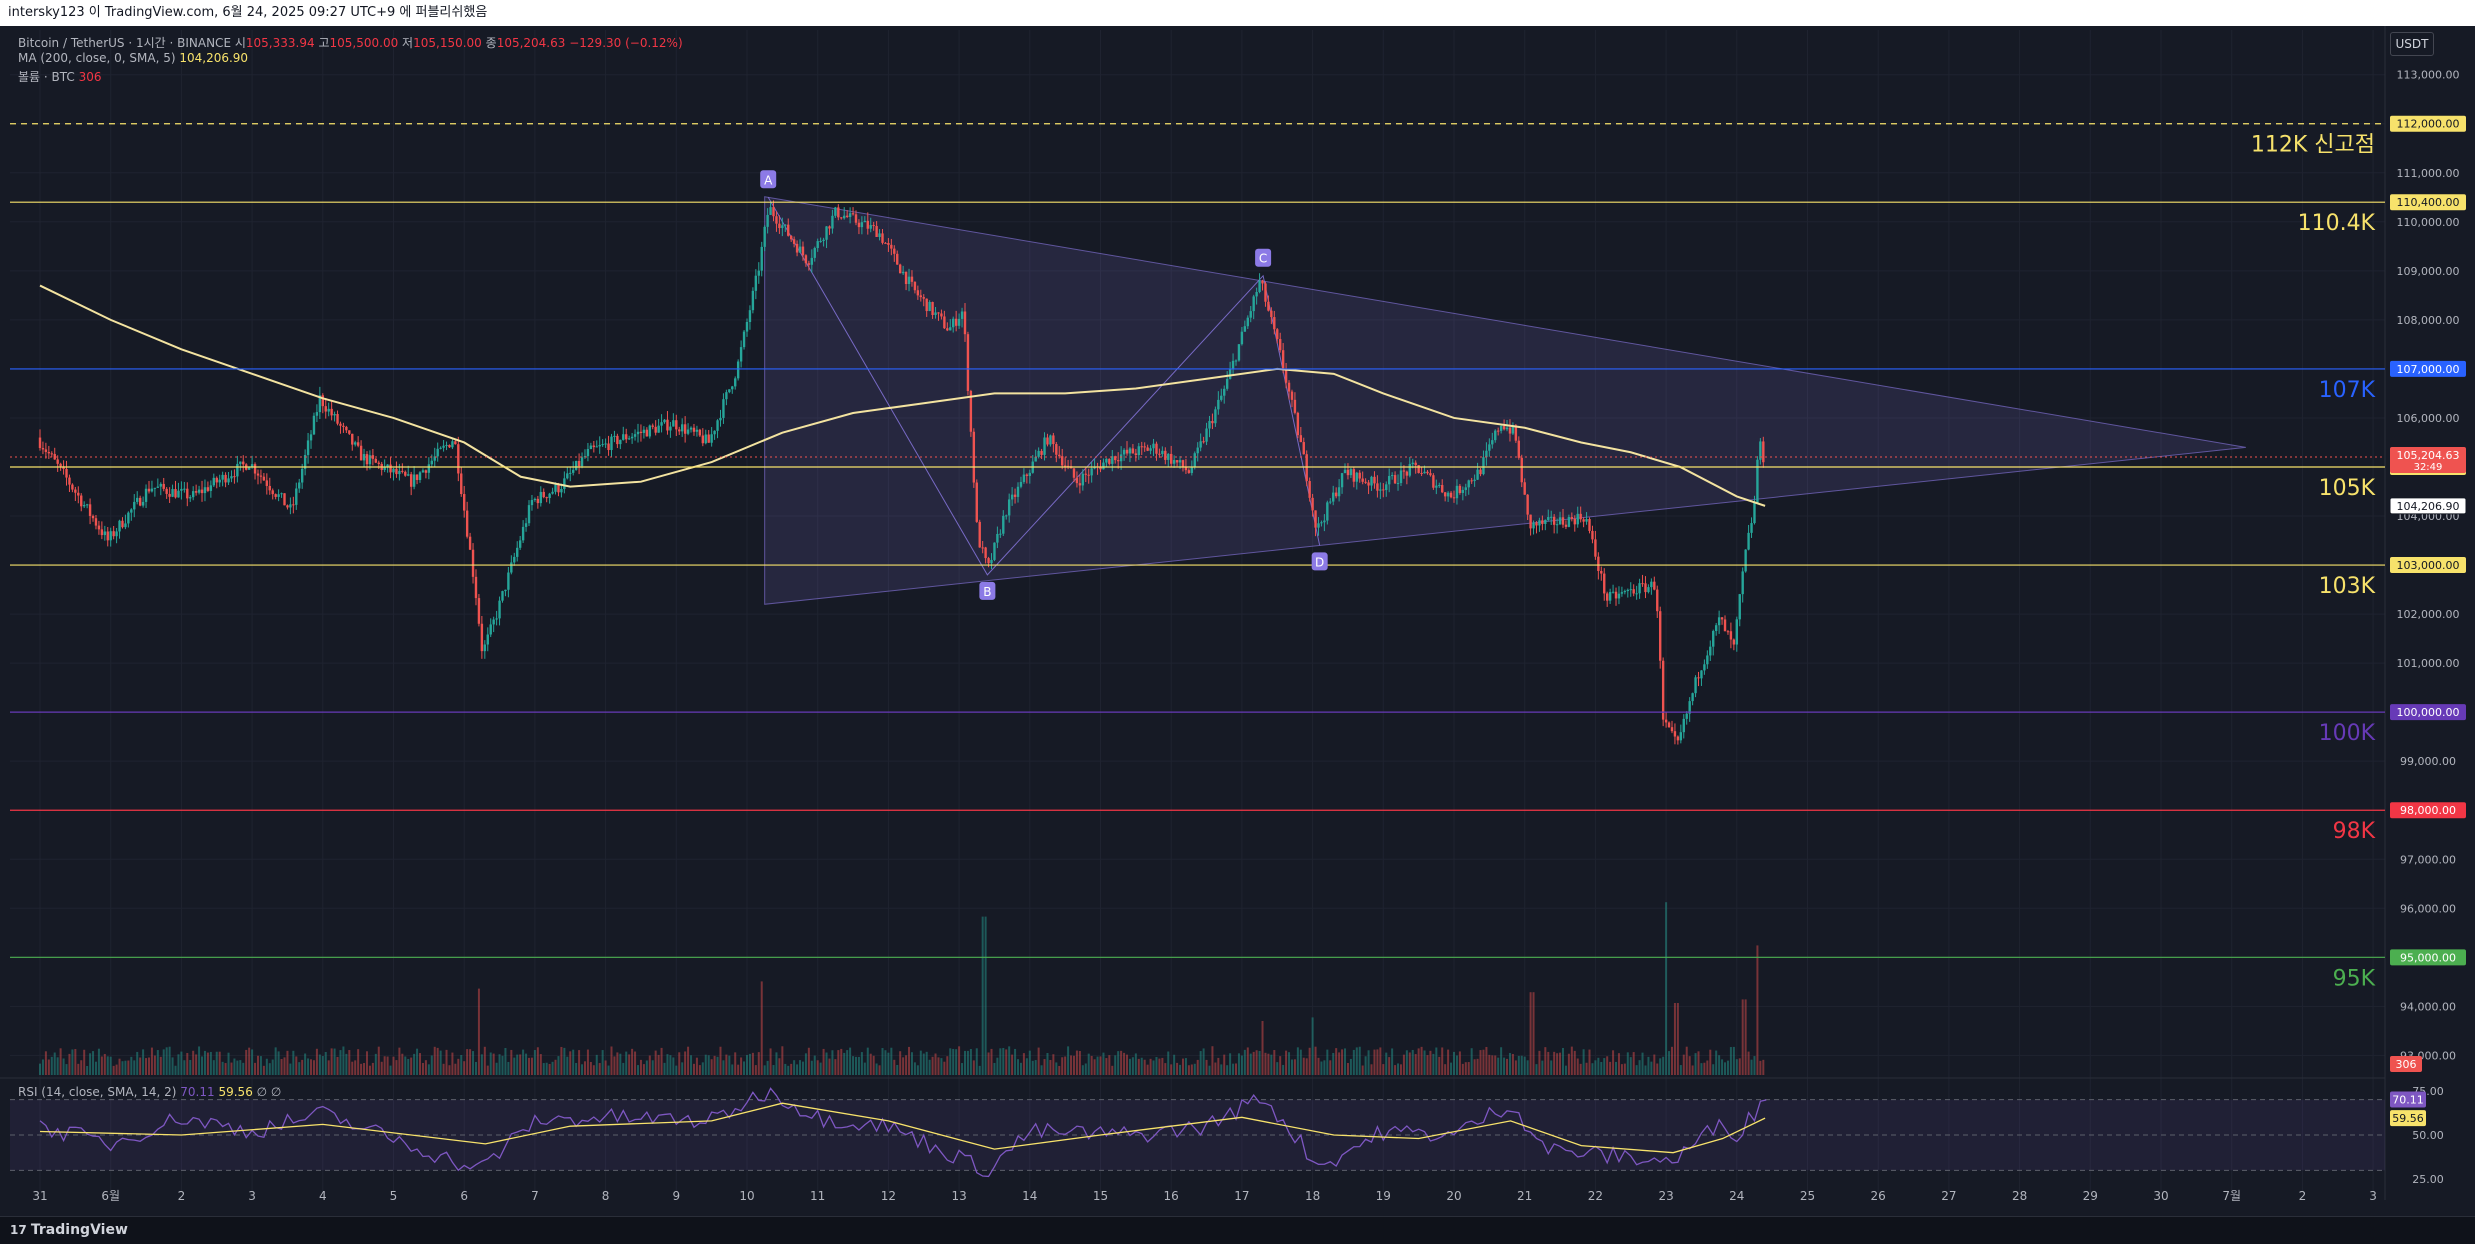 Image resolution: width=2475 pixels, height=1244 pixels. What do you see at coordinates (987, 592) in the screenshot?
I see `pattern-point-label: B` at bounding box center [987, 592].